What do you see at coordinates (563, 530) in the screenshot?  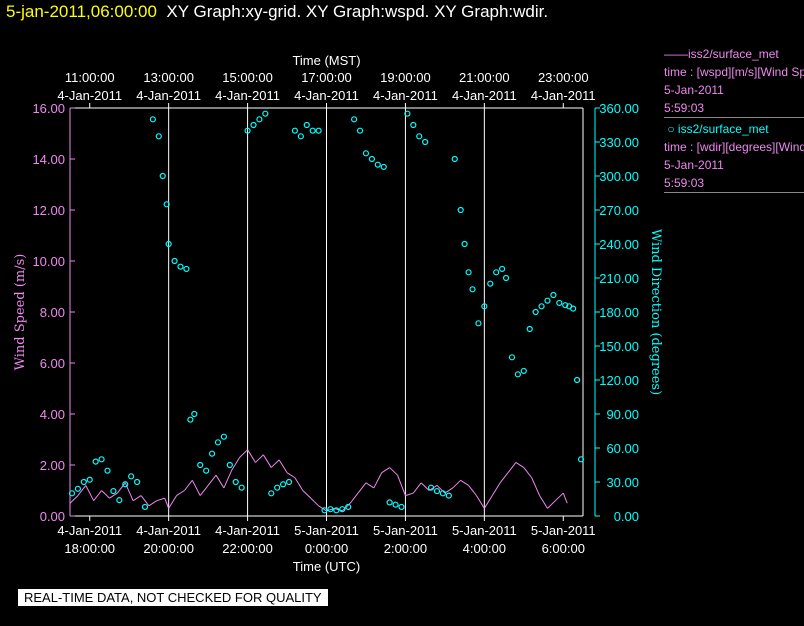 I see `x-bottom-tick-date-6: 5-Jan-2011` at bounding box center [563, 530].